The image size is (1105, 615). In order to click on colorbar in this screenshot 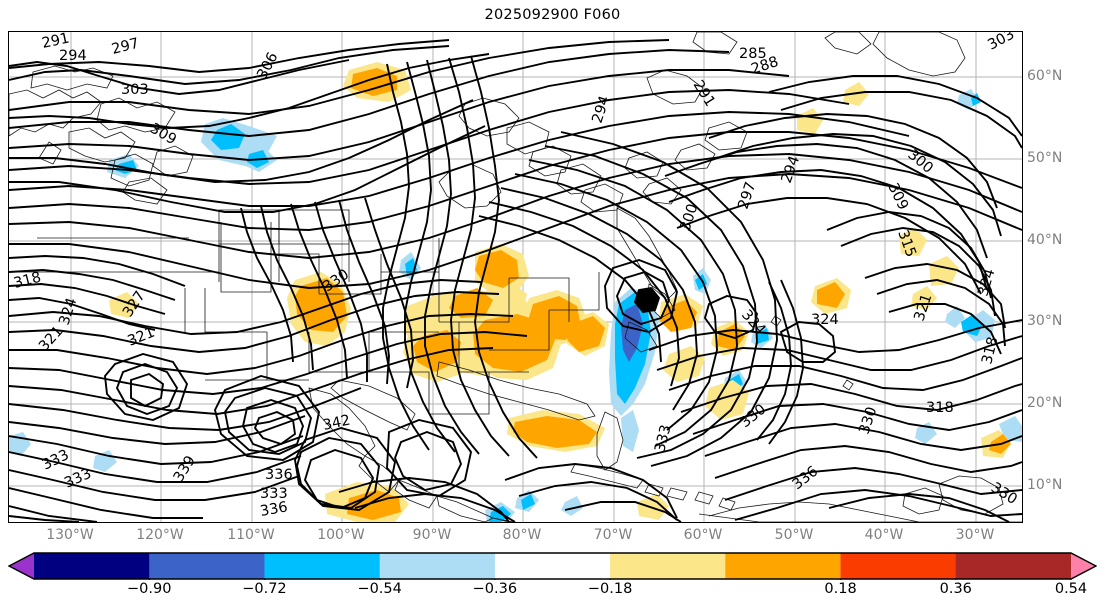, I will do `click(552, 568)`.